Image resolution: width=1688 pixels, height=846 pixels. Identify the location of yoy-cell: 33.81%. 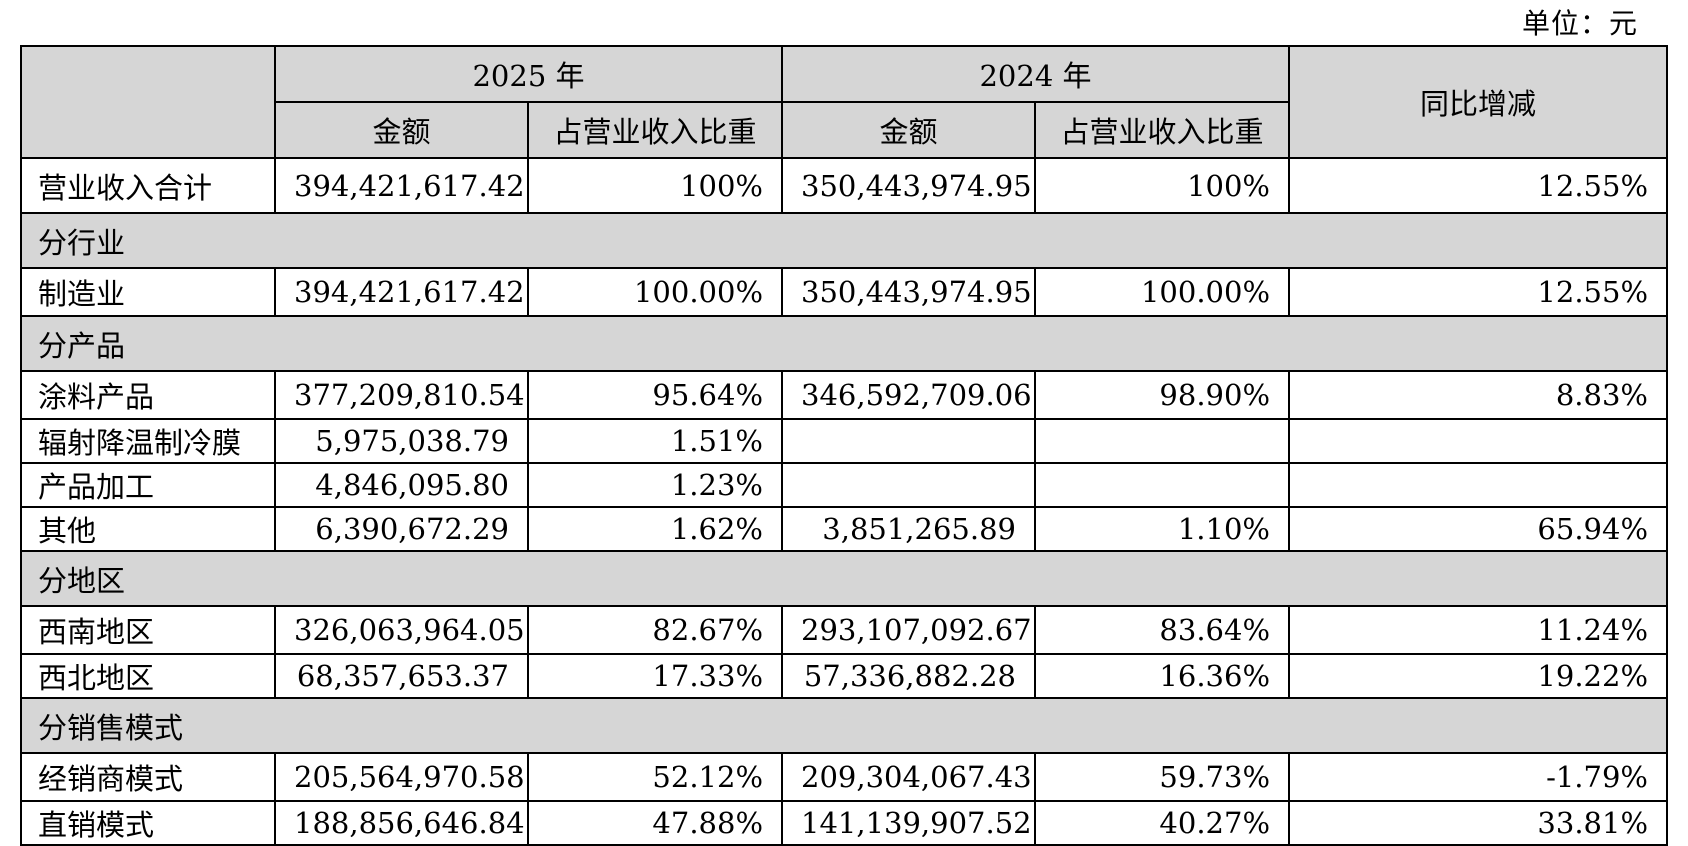
(1478, 823).